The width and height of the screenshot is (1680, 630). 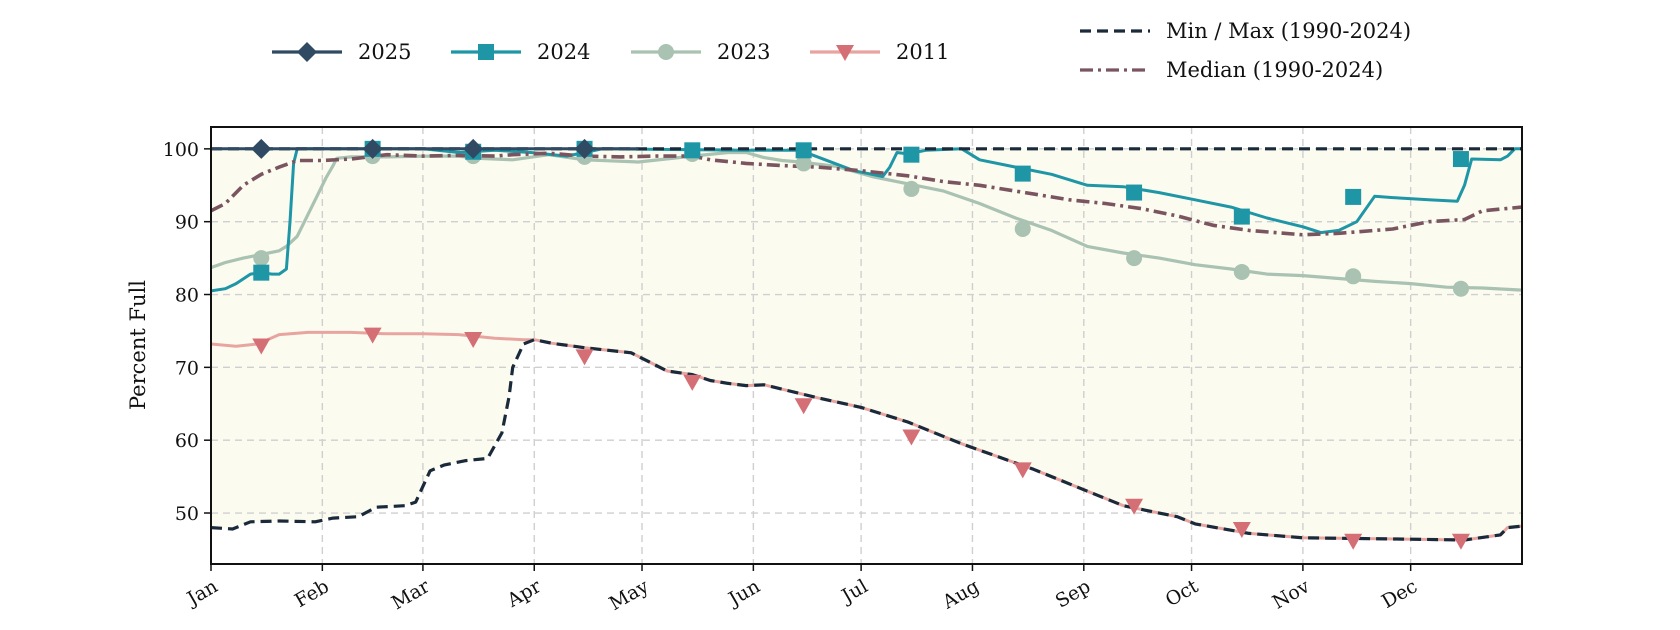 What do you see at coordinates (922, 52) in the screenshot?
I see `legend-label-3: 2011` at bounding box center [922, 52].